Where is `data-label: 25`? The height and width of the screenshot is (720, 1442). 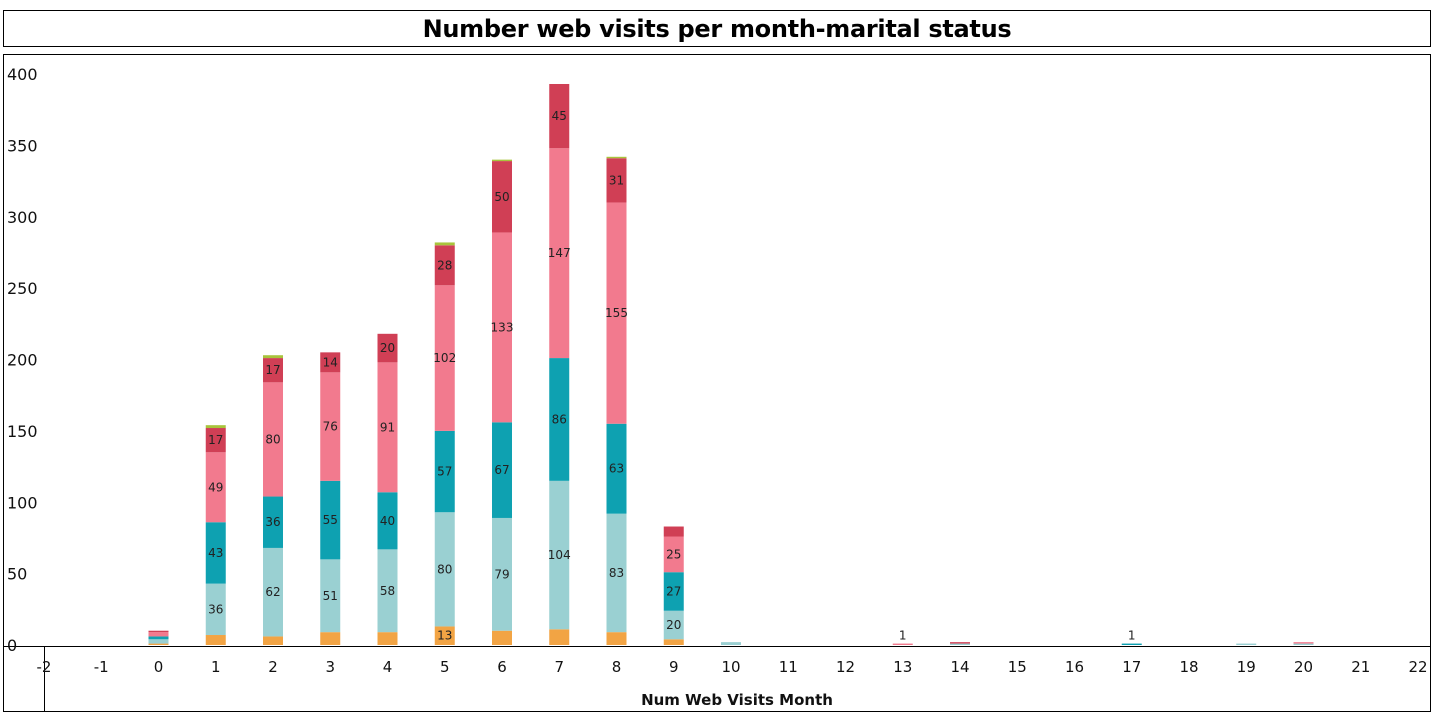
data-label: 25 is located at coordinates (673, 554).